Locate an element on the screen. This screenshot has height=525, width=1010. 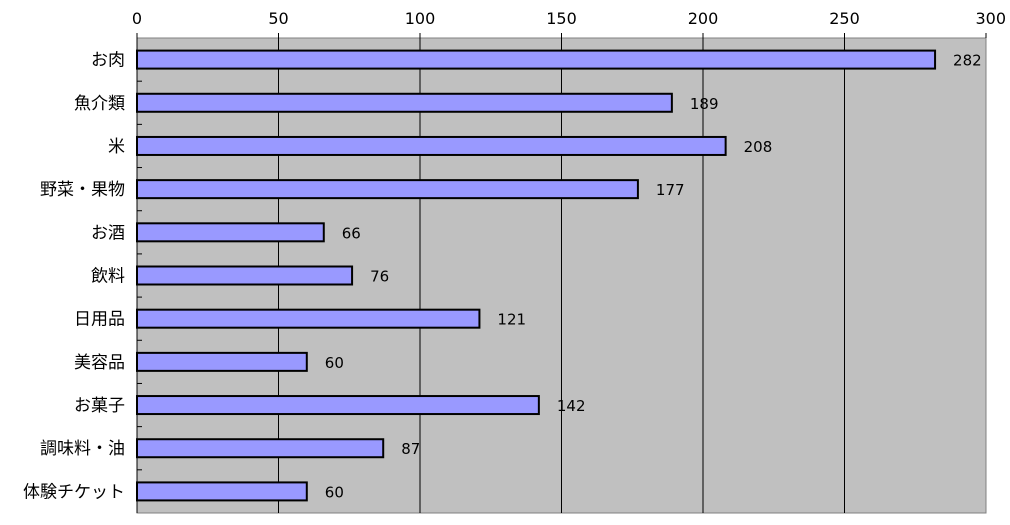
category-label: 野菜・果物 is located at coordinates (82, 190).